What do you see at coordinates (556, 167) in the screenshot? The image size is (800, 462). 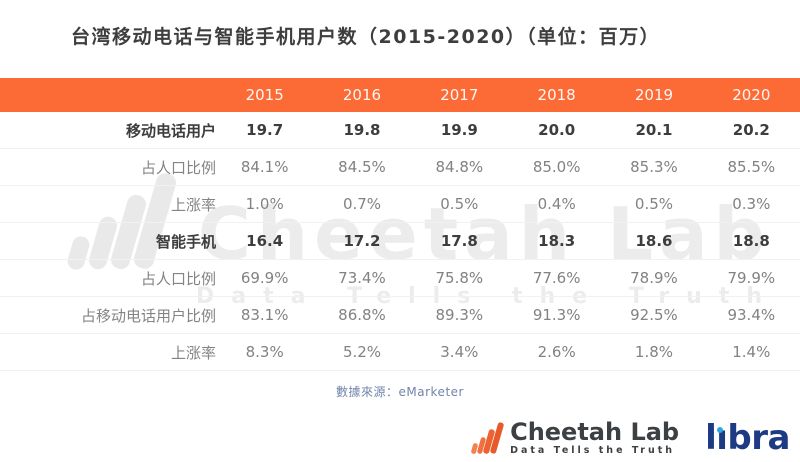 I see `table-cell: 85.0%` at bounding box center [556, 167].